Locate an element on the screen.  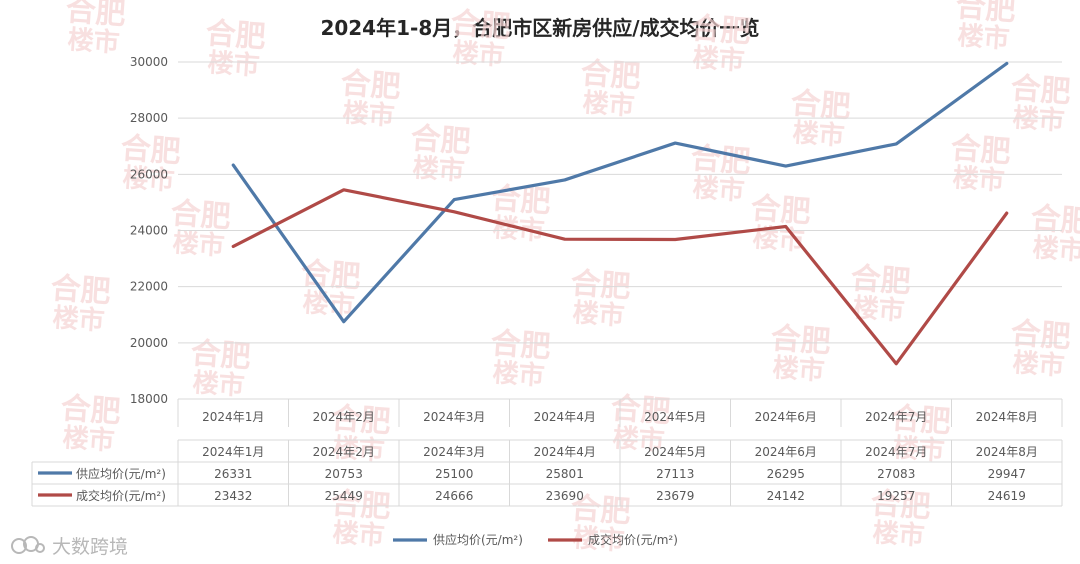
table-row-label: 成交均价(元/m²) is located at coordinates (121, 495).